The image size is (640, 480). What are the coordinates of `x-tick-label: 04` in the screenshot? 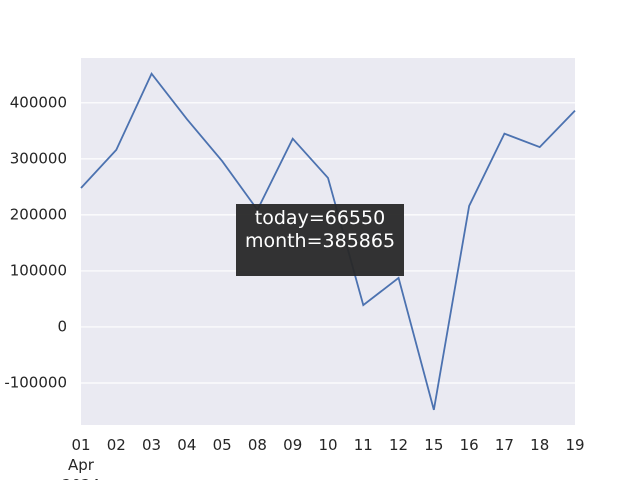 It's located at (187, 445).